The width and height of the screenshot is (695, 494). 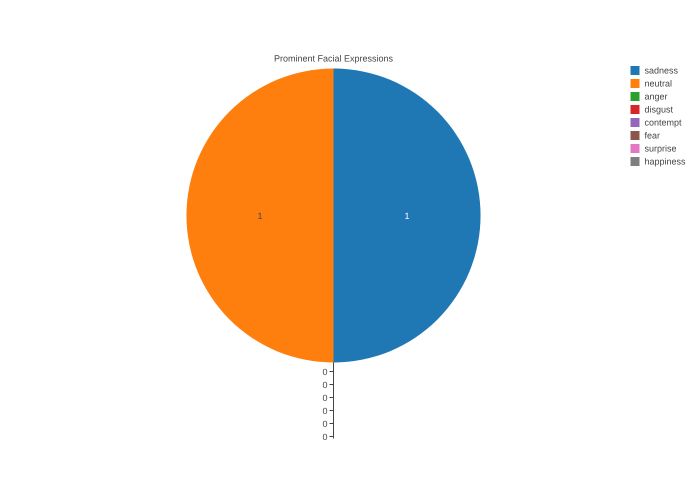 I want to click on legend-label: happiness, so click(x=665, y=161).